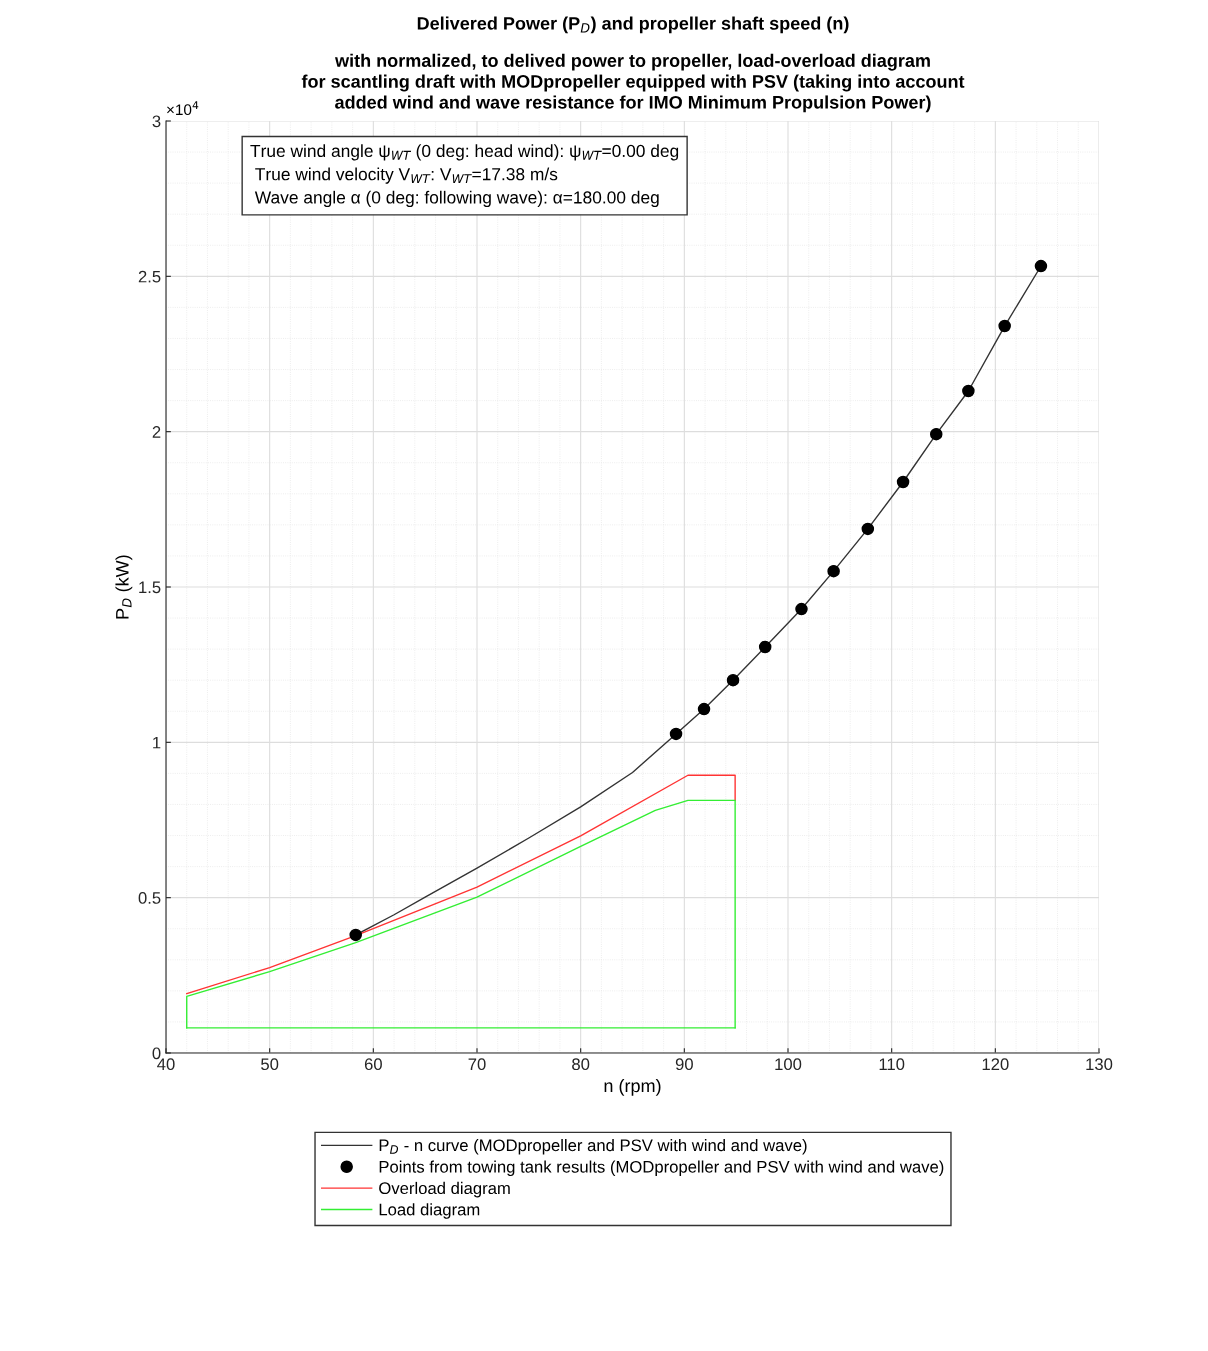 The width and height of the screenshot is (1208, 1351). I want to click on y-tick-label: 1.5, so click(150, 587).